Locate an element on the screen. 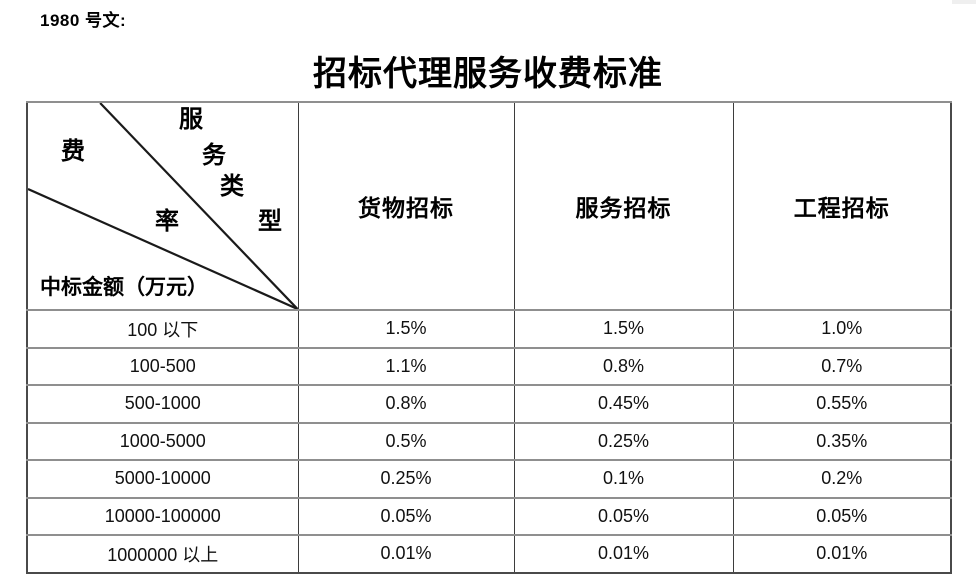  amount-range-cell: 100 以下 is located at coordinates (162, 328).